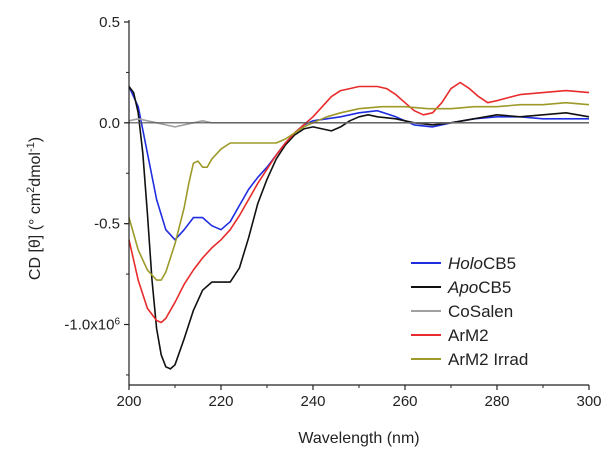 The width and height of the screenshot is (608, 450). I want to click on y-tick-label-3: -1.0x106, so click(92, 325).